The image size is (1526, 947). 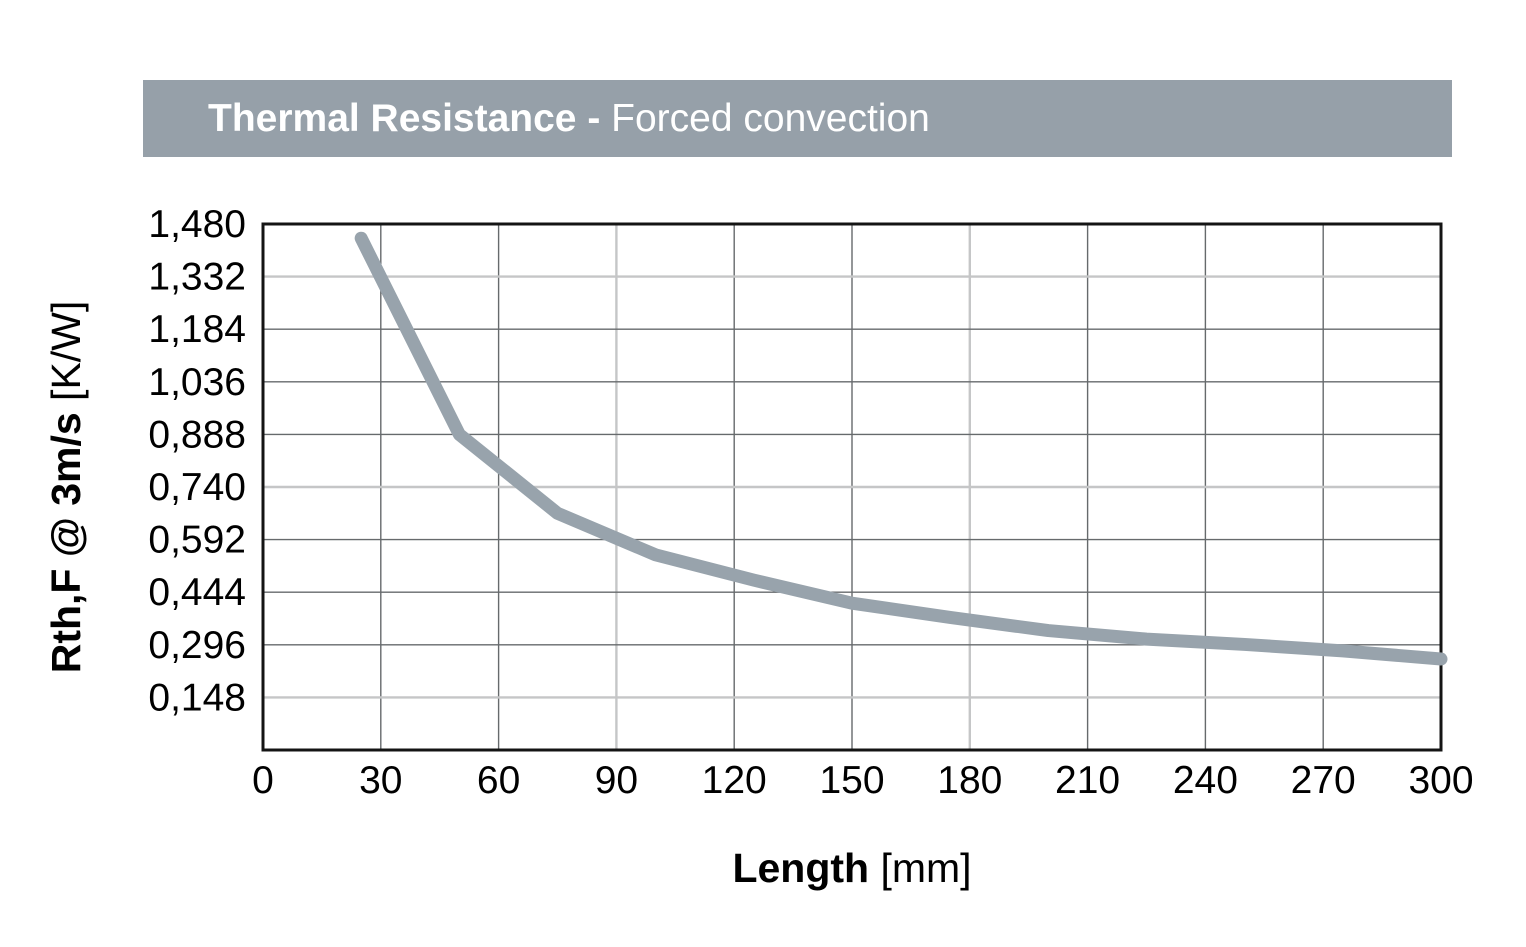 I want to click on y-tick-label: 0,888, so click(x=197, y=434).